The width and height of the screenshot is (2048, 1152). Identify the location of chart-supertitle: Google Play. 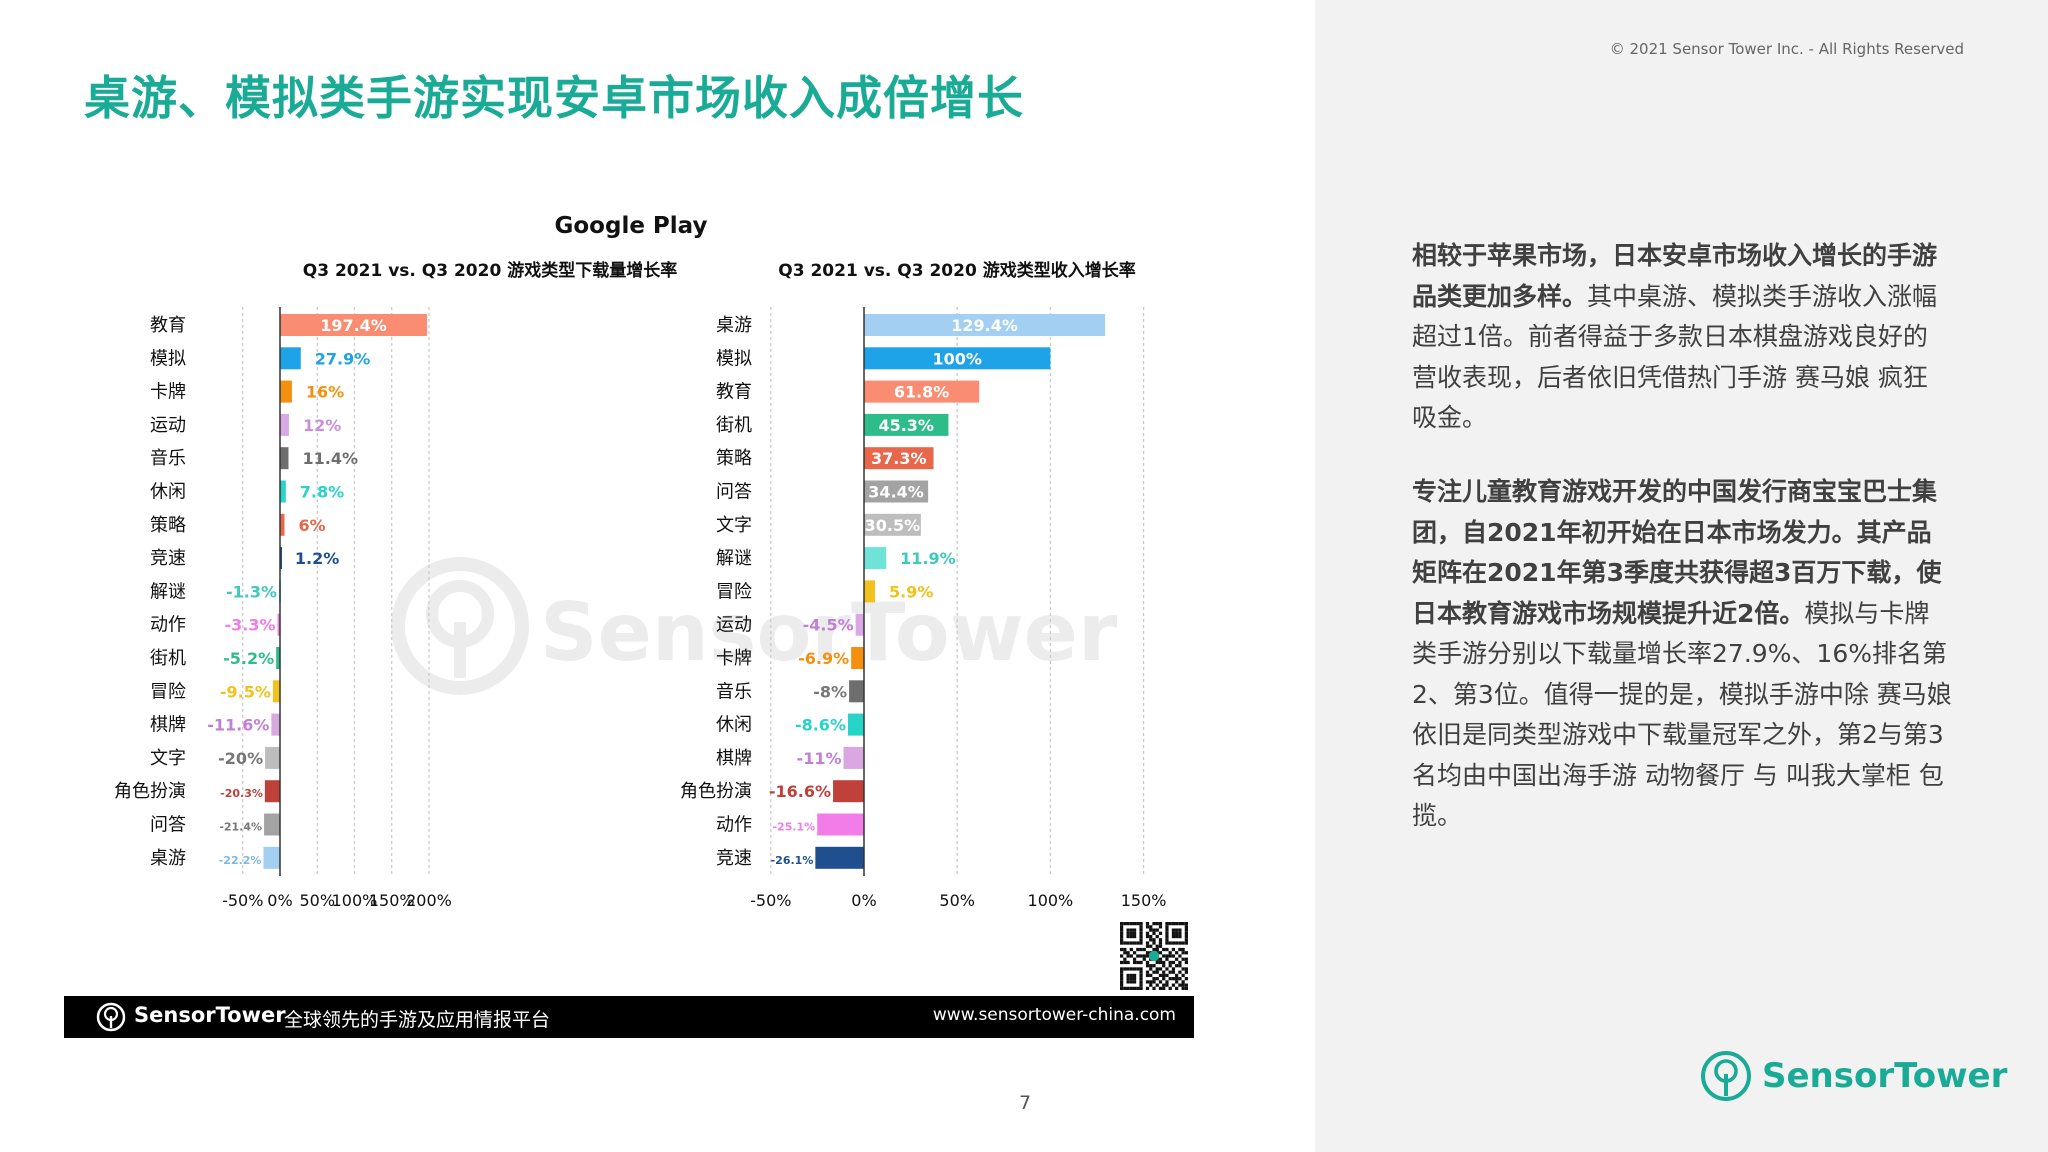
(631, 226).